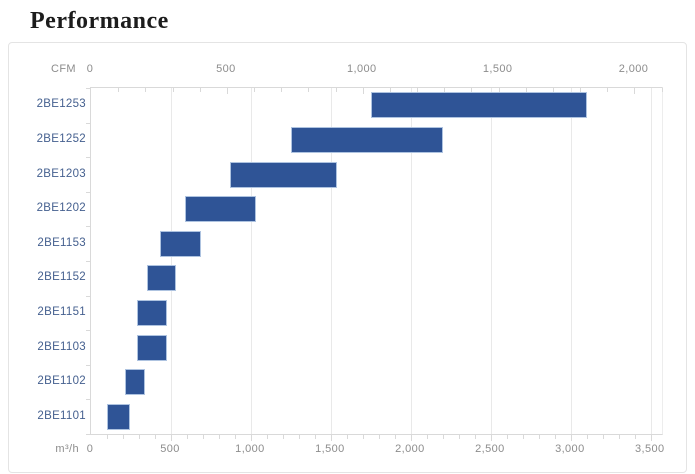  What do you see at coordinates (490, 449) in the screenshot?
I see `bottom-axis-tick-label: 2,500` at bounding box center [490, 449].